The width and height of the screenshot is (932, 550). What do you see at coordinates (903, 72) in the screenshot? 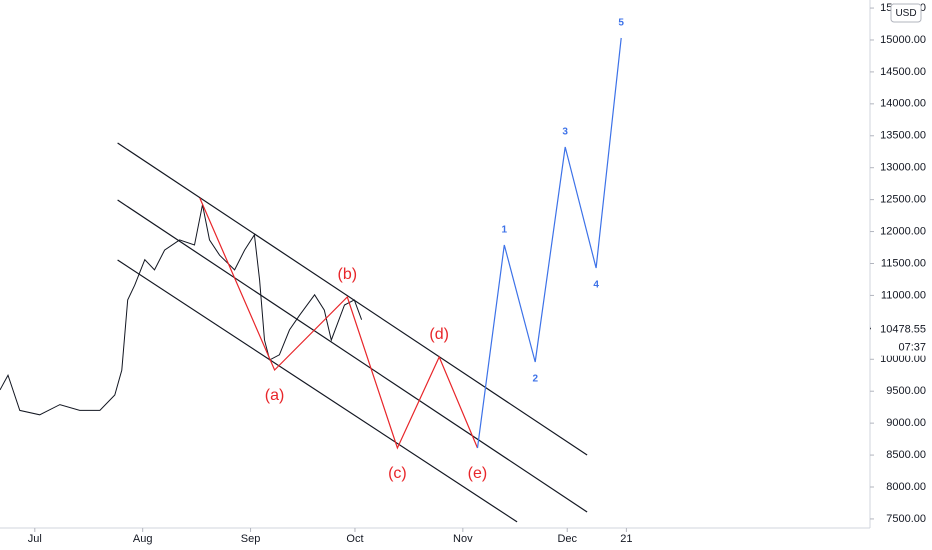
I see `y-tick-label: 14500.00` at bounding box center [903, 72].